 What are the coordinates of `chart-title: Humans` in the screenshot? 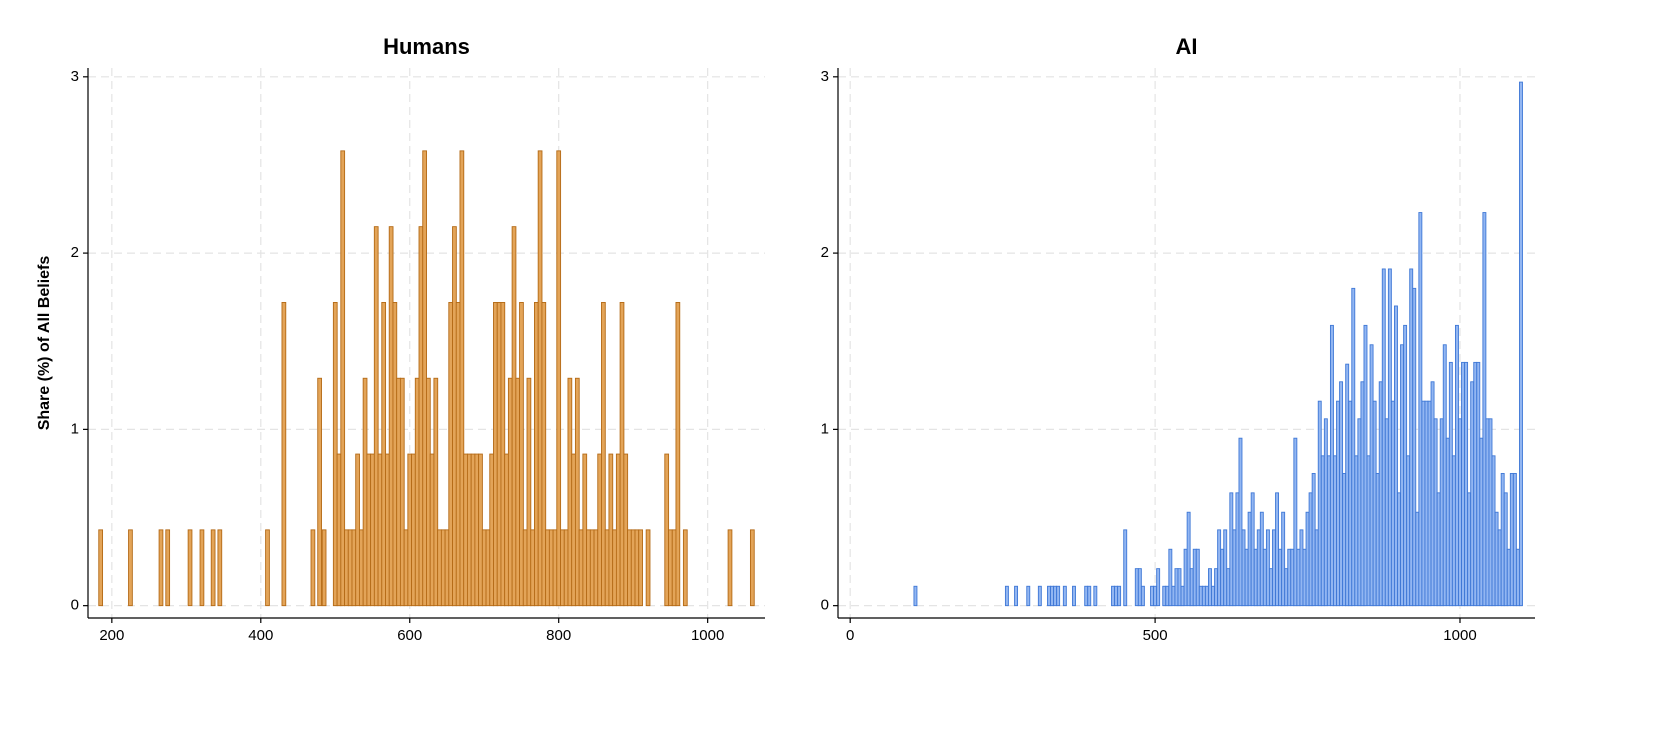 It's located at (426, 46).